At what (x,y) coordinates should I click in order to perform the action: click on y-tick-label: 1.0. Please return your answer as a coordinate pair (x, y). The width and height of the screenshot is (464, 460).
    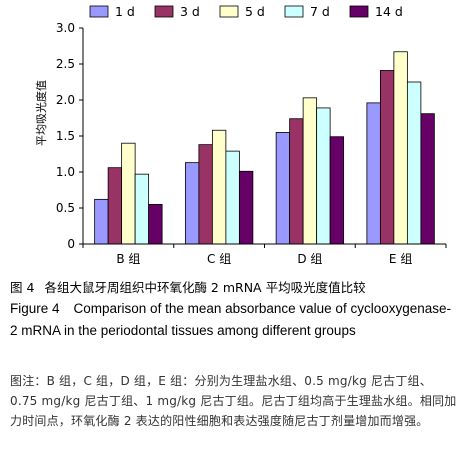
    Looking at the image, I should click on (65, 172).